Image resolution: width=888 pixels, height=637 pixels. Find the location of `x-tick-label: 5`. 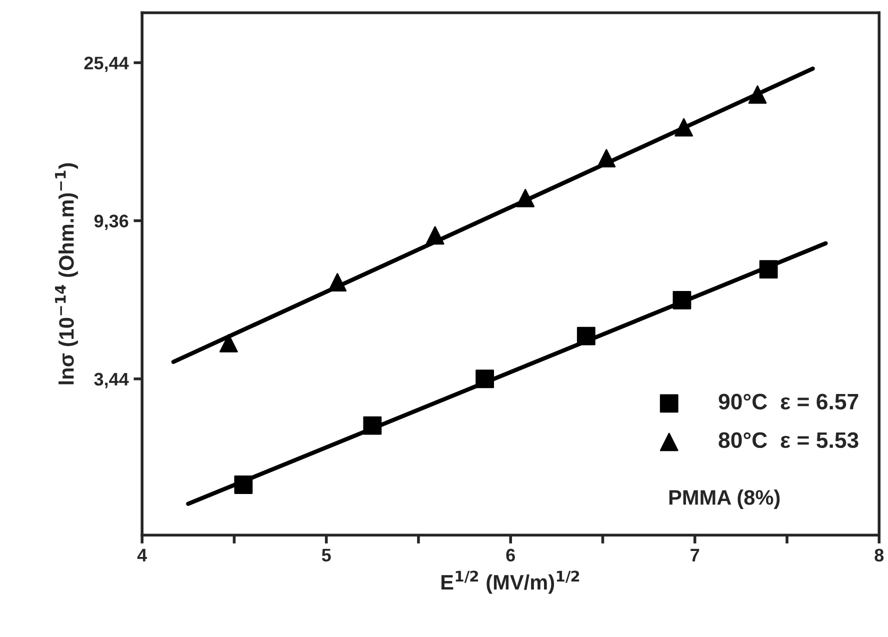

x-tick-label: 5 is located at coordinates (326, 555).